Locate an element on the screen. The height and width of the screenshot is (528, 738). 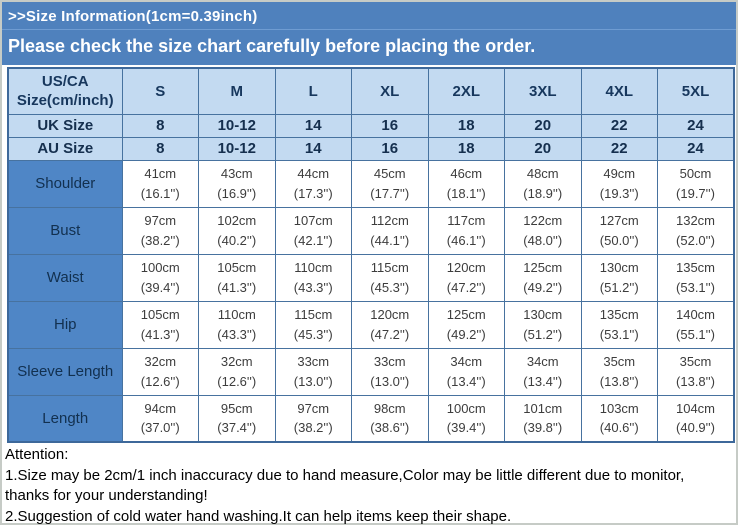
measure-value-cell: 117cm (46.1'') is located at coordinates (466, 230).